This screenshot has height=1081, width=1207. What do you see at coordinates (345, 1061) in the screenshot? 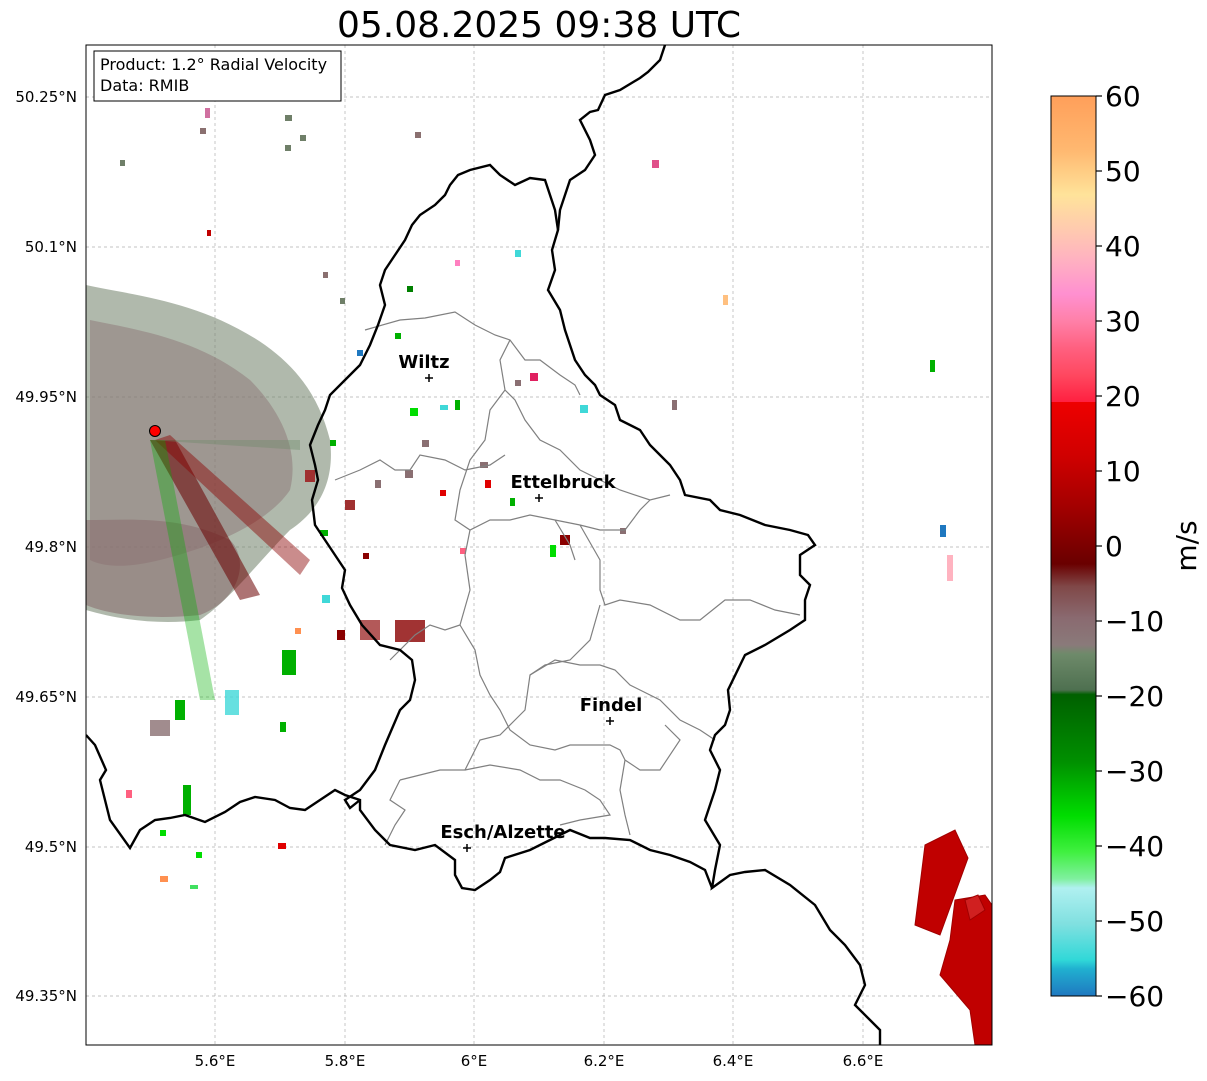
I see `lon-tick-label: 5.8°E` at bounding box center [345, 1061].